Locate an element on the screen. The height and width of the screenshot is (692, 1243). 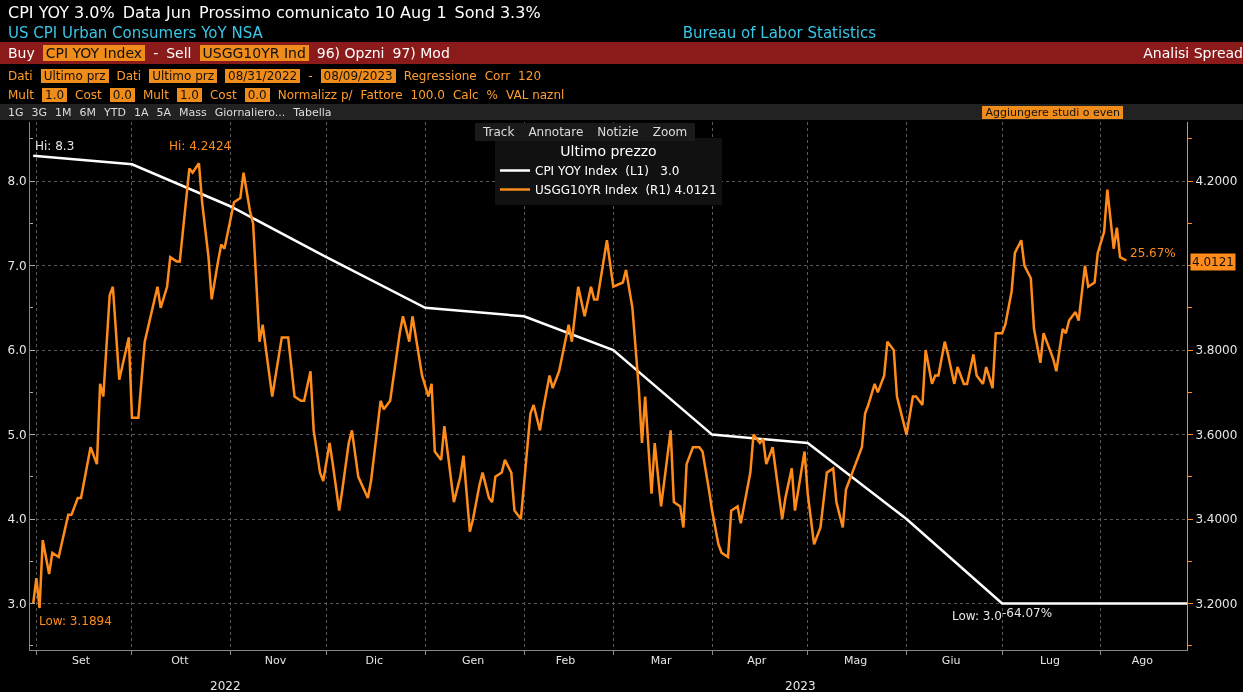
x-tick-label: Ago is located at coordinates (1142, 661).